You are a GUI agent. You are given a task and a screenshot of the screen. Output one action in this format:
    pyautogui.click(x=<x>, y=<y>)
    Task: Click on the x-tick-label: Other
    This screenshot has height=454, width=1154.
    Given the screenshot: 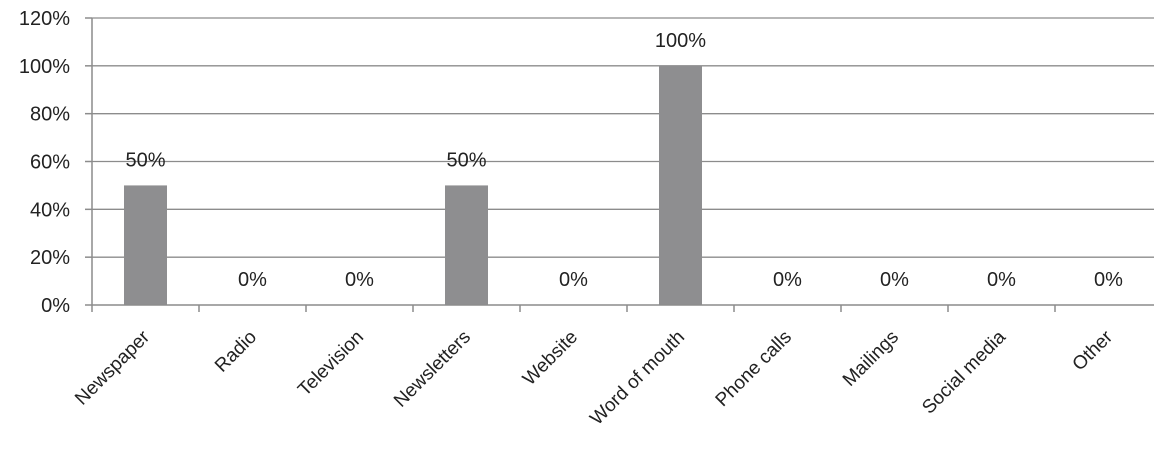 What is the action you would take?
    pyautogui.click(x=1093, y=350)
    